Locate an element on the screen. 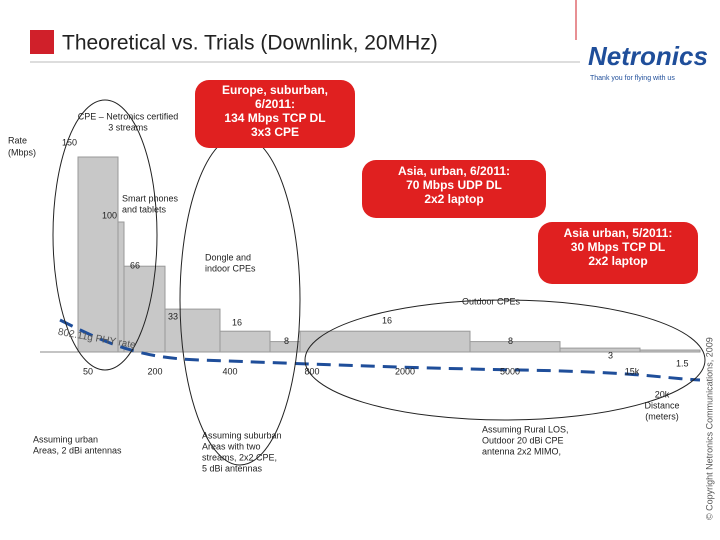 The width and height of the screenshot is (720, 540). annotation: and tablets is located at coordinates (144, 209).